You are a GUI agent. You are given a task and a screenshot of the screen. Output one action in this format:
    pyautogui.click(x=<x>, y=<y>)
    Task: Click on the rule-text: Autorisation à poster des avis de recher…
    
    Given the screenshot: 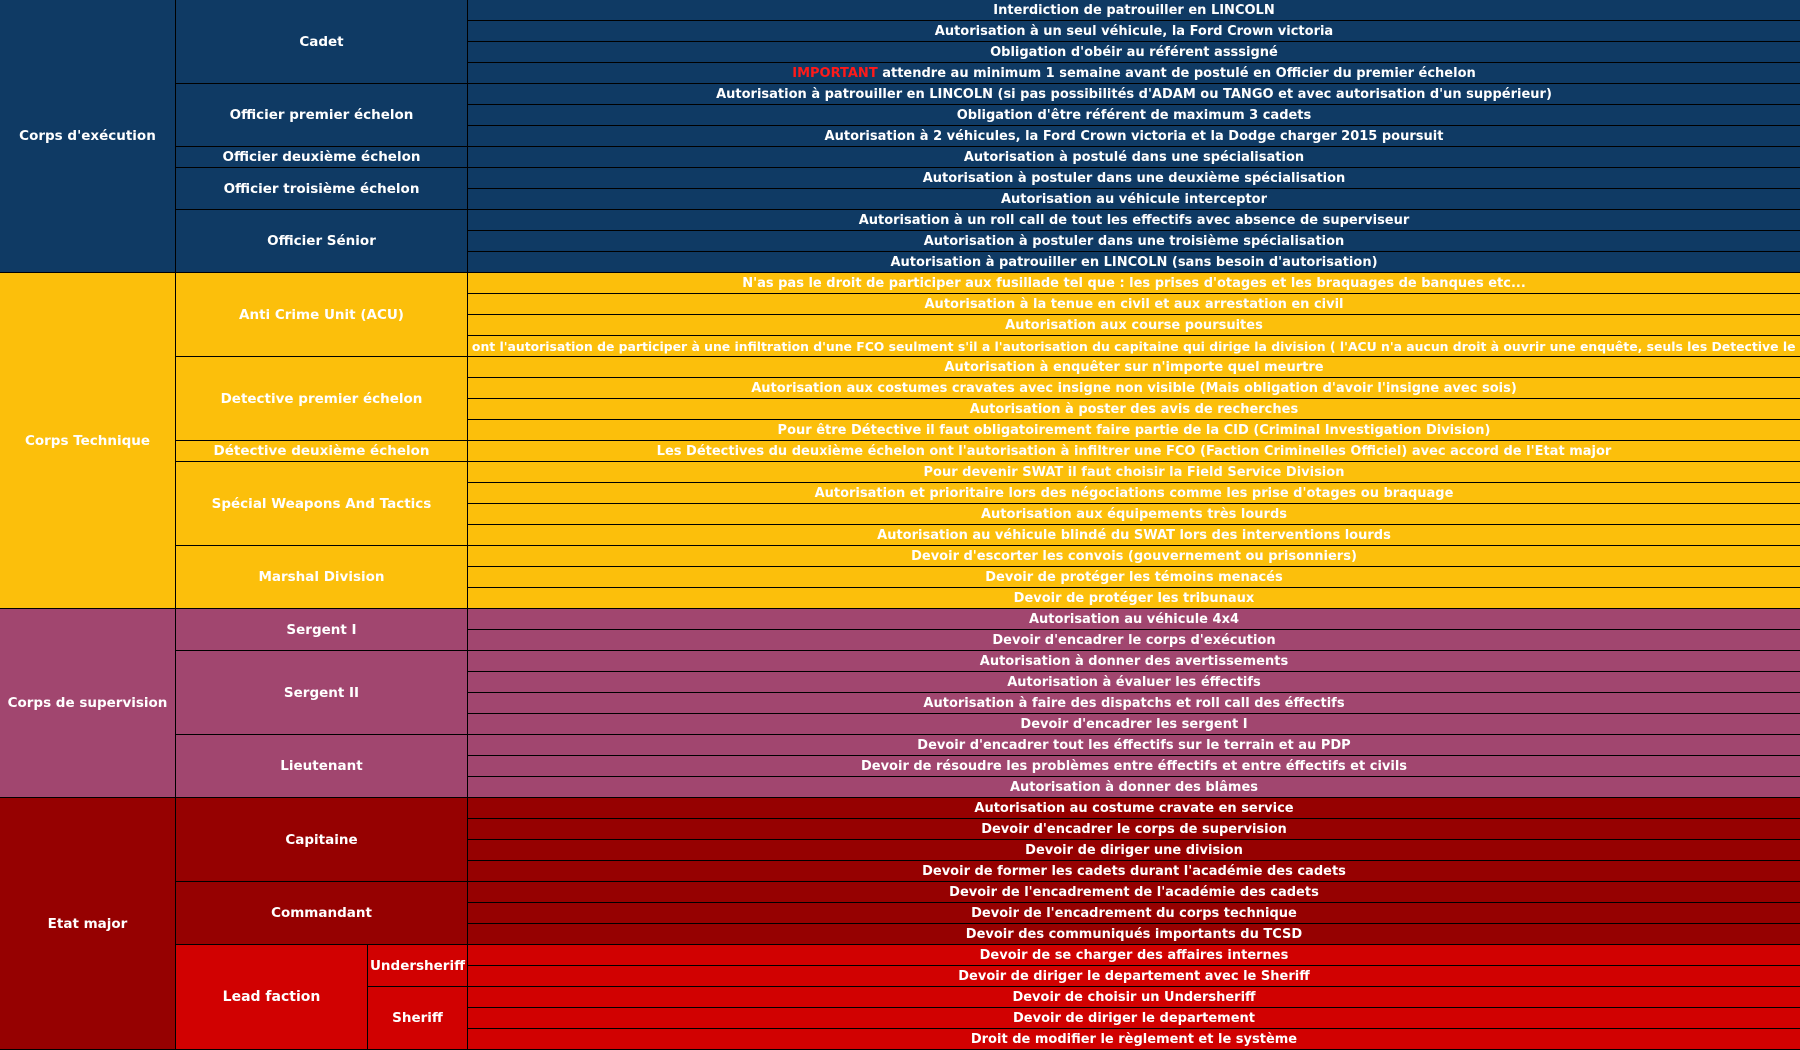 What is the action you would take?
    pyautogui.click(x=1134, y=409)
    